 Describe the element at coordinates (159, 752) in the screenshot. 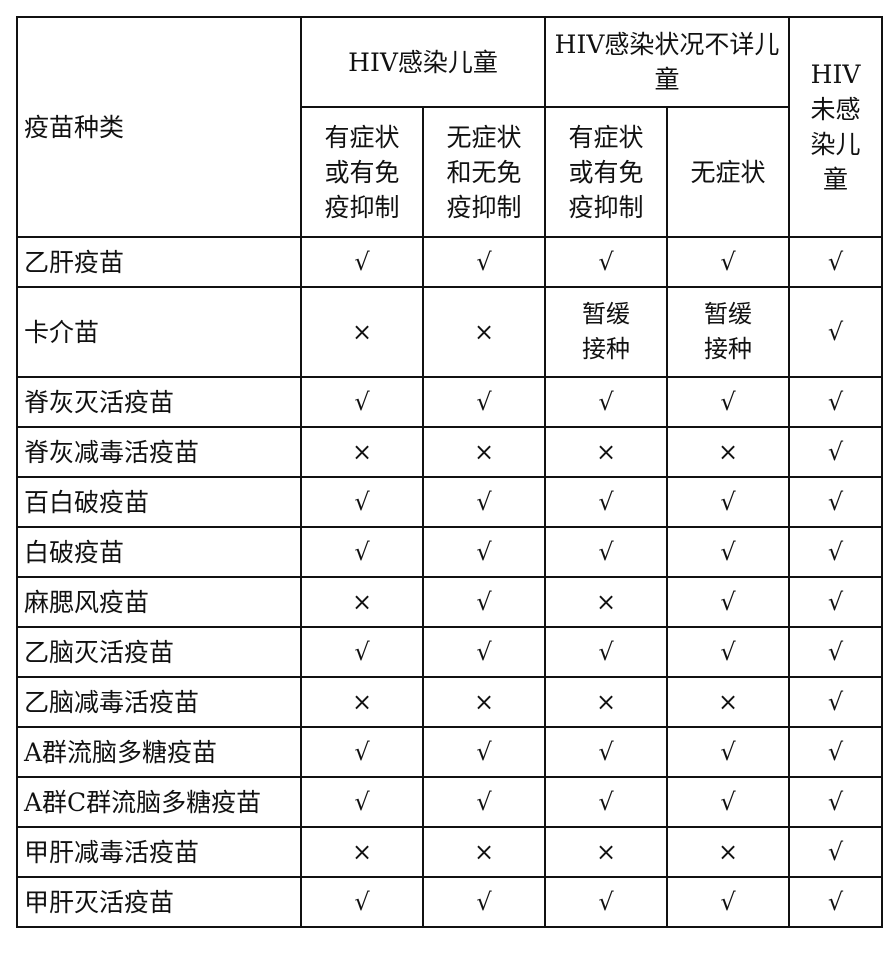

I see `vaccine-name: A群流脑多糖疫苗` at that location.